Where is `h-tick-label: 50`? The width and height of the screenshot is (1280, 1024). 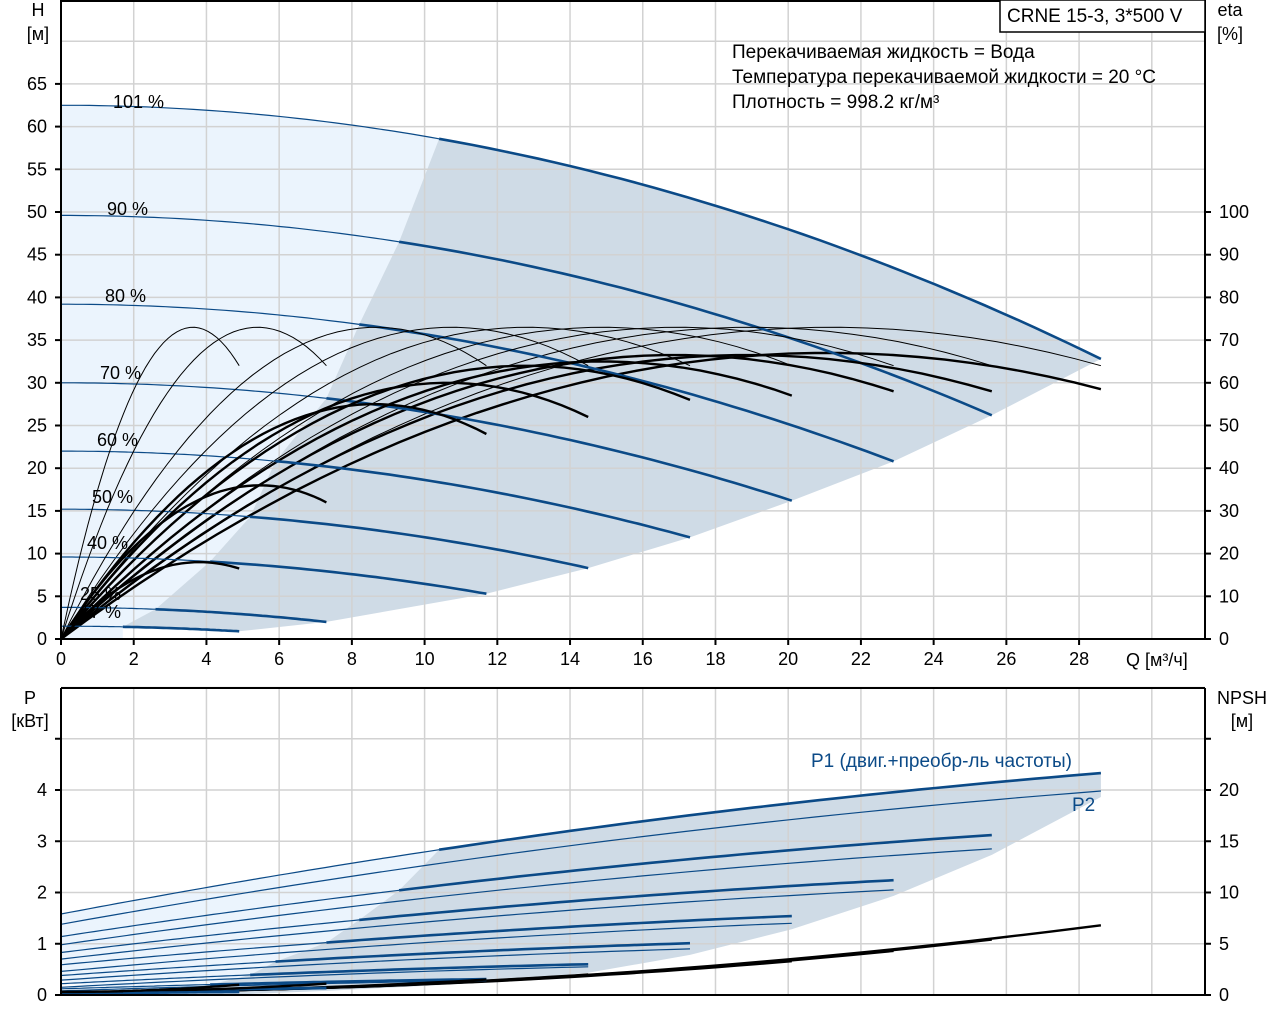 h-tick-label: 50 is located at coordinates (37, 212).